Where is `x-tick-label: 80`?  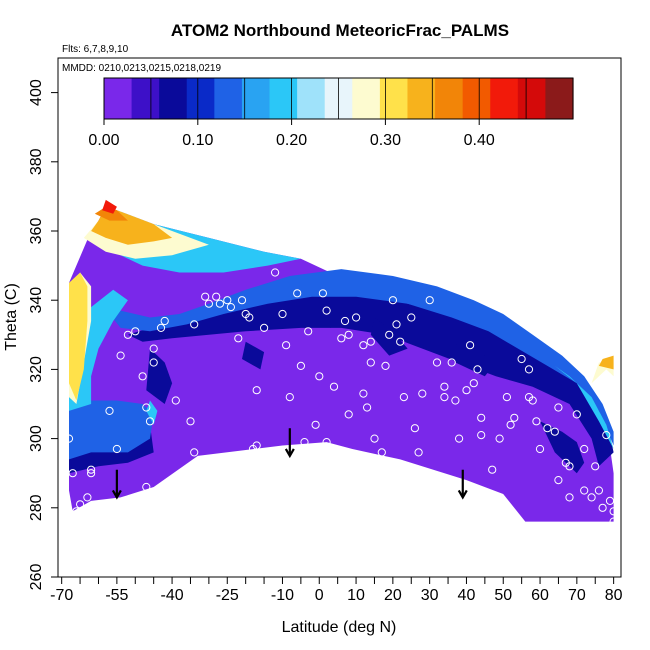 x-tick-label: 80 is located at coordinates (614, 595).